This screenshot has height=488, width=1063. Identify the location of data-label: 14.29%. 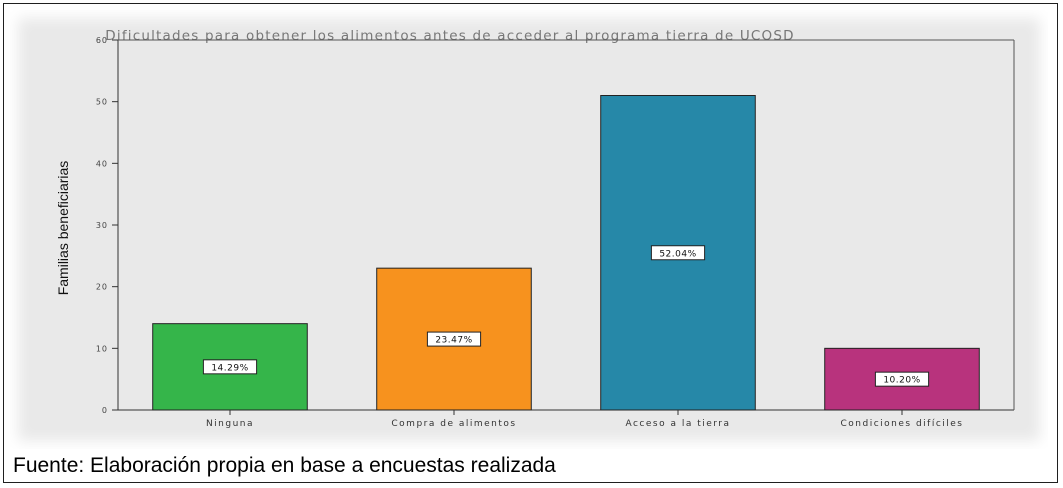
(229, 368).